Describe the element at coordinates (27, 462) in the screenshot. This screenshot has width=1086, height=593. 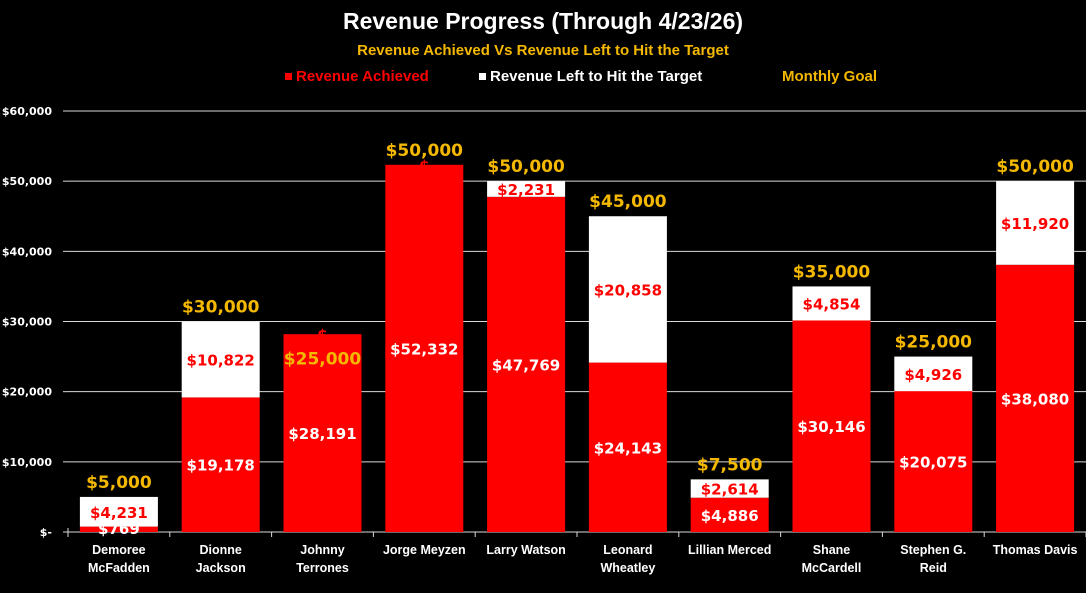
I see `y-tick-label: $10,000` at that location.